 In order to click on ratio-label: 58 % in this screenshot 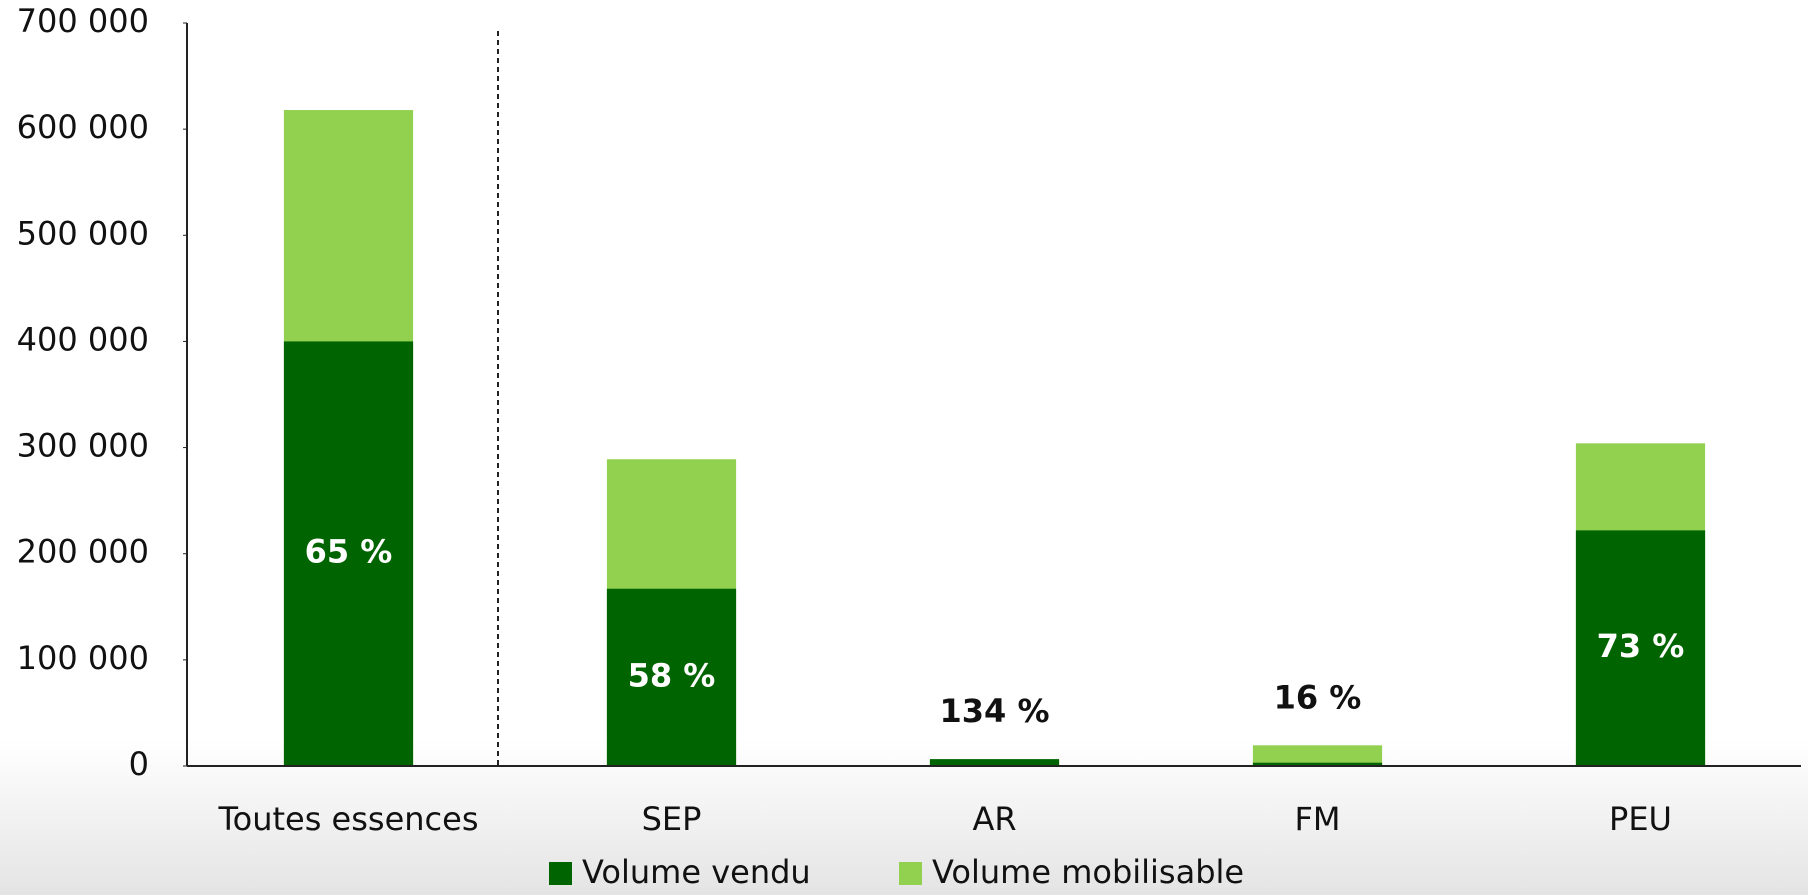, I will do `click(672, 675)`.